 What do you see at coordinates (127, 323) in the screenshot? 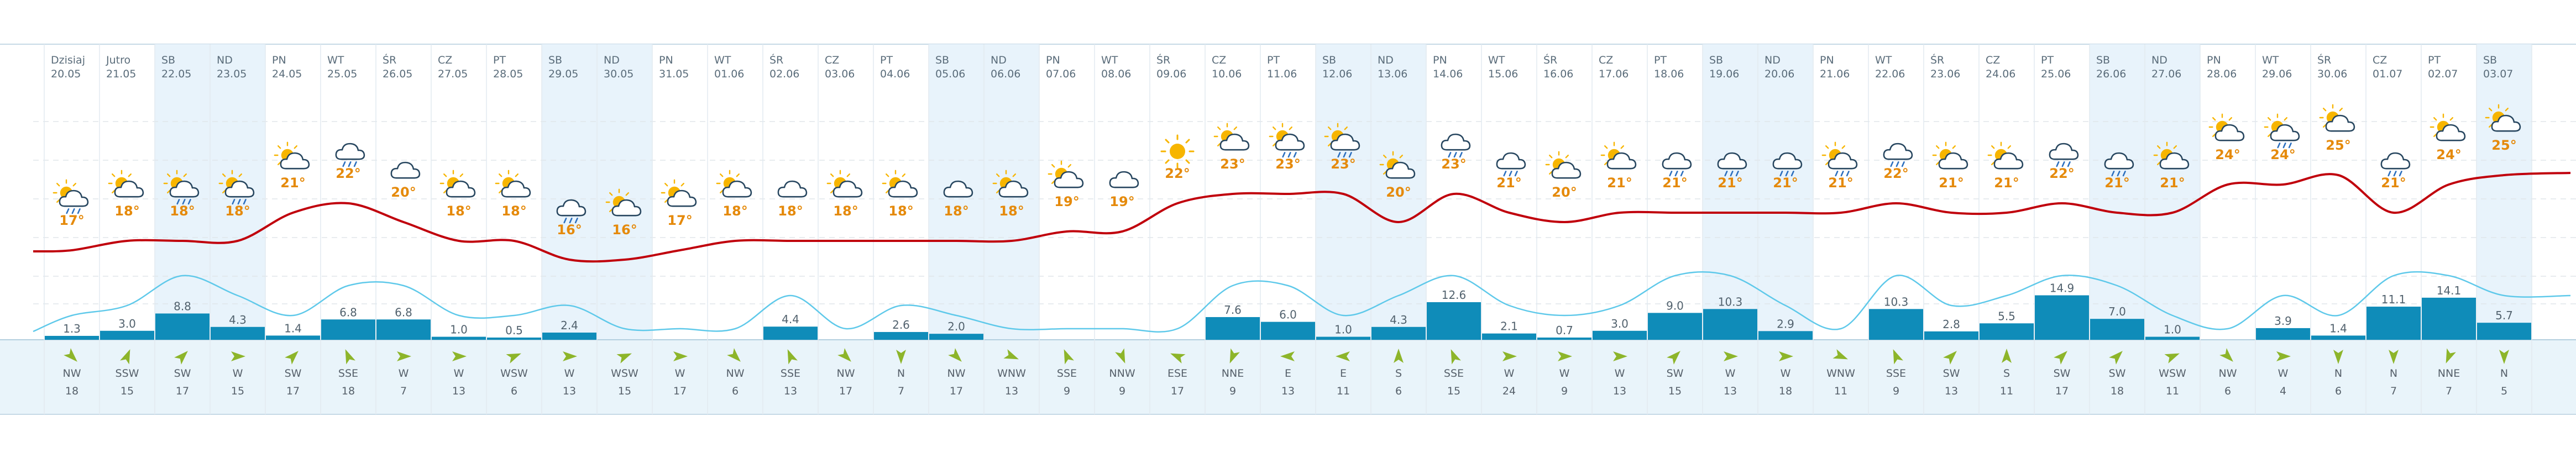
I see `precip-label: 3.0` at bounding box center [127, 323].